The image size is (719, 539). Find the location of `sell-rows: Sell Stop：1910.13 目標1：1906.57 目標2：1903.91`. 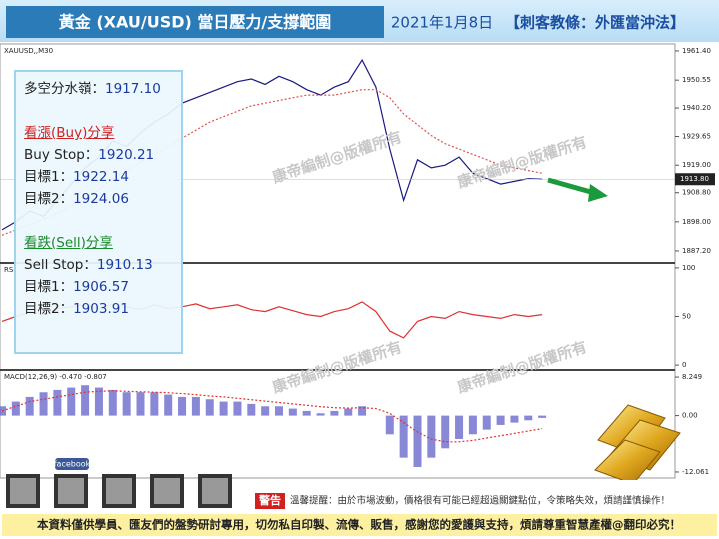

sell-rows: Sell Stop：1910.13 目標1：1906.57 目標2：1903.91 is located at coordinates (102, 287).